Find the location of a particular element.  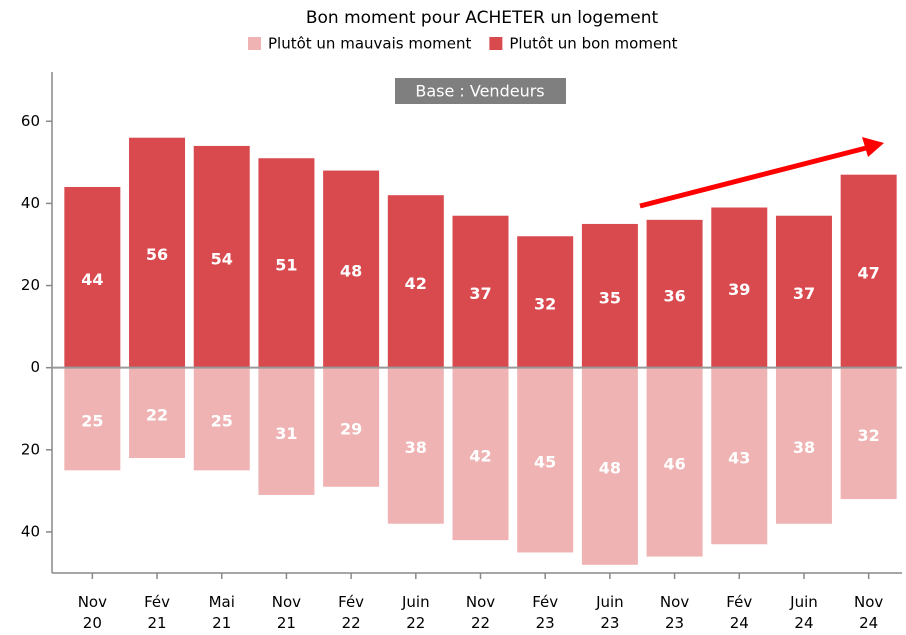

x-tick-label: Nov 21 is located at coordinates (286, 612).